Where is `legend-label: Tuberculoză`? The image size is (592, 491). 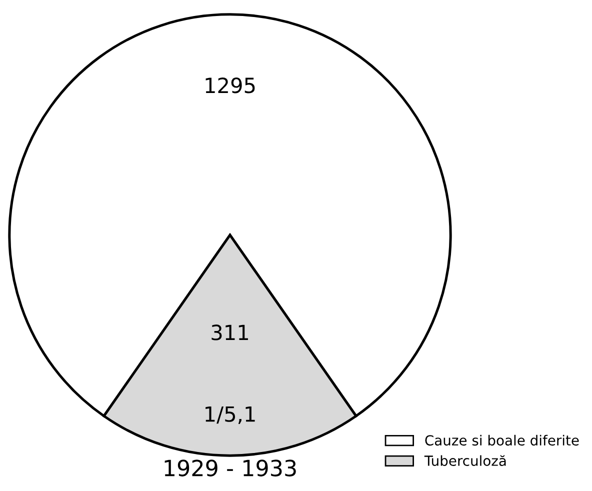
legend-label: Tuberculoză is located at coordinates (465, 460).